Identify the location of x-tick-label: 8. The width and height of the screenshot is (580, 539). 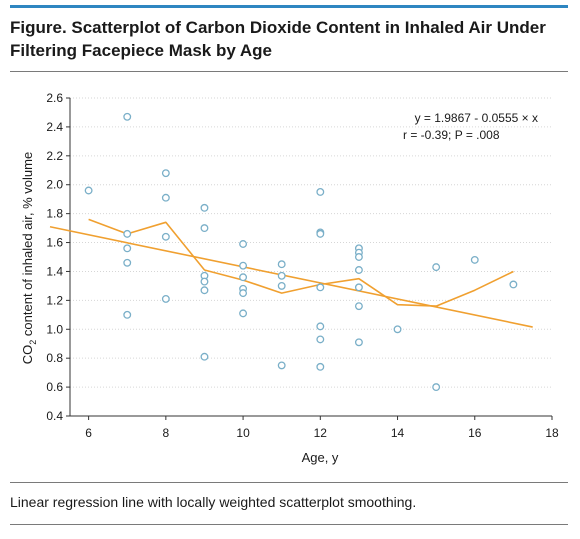
(166, 433).